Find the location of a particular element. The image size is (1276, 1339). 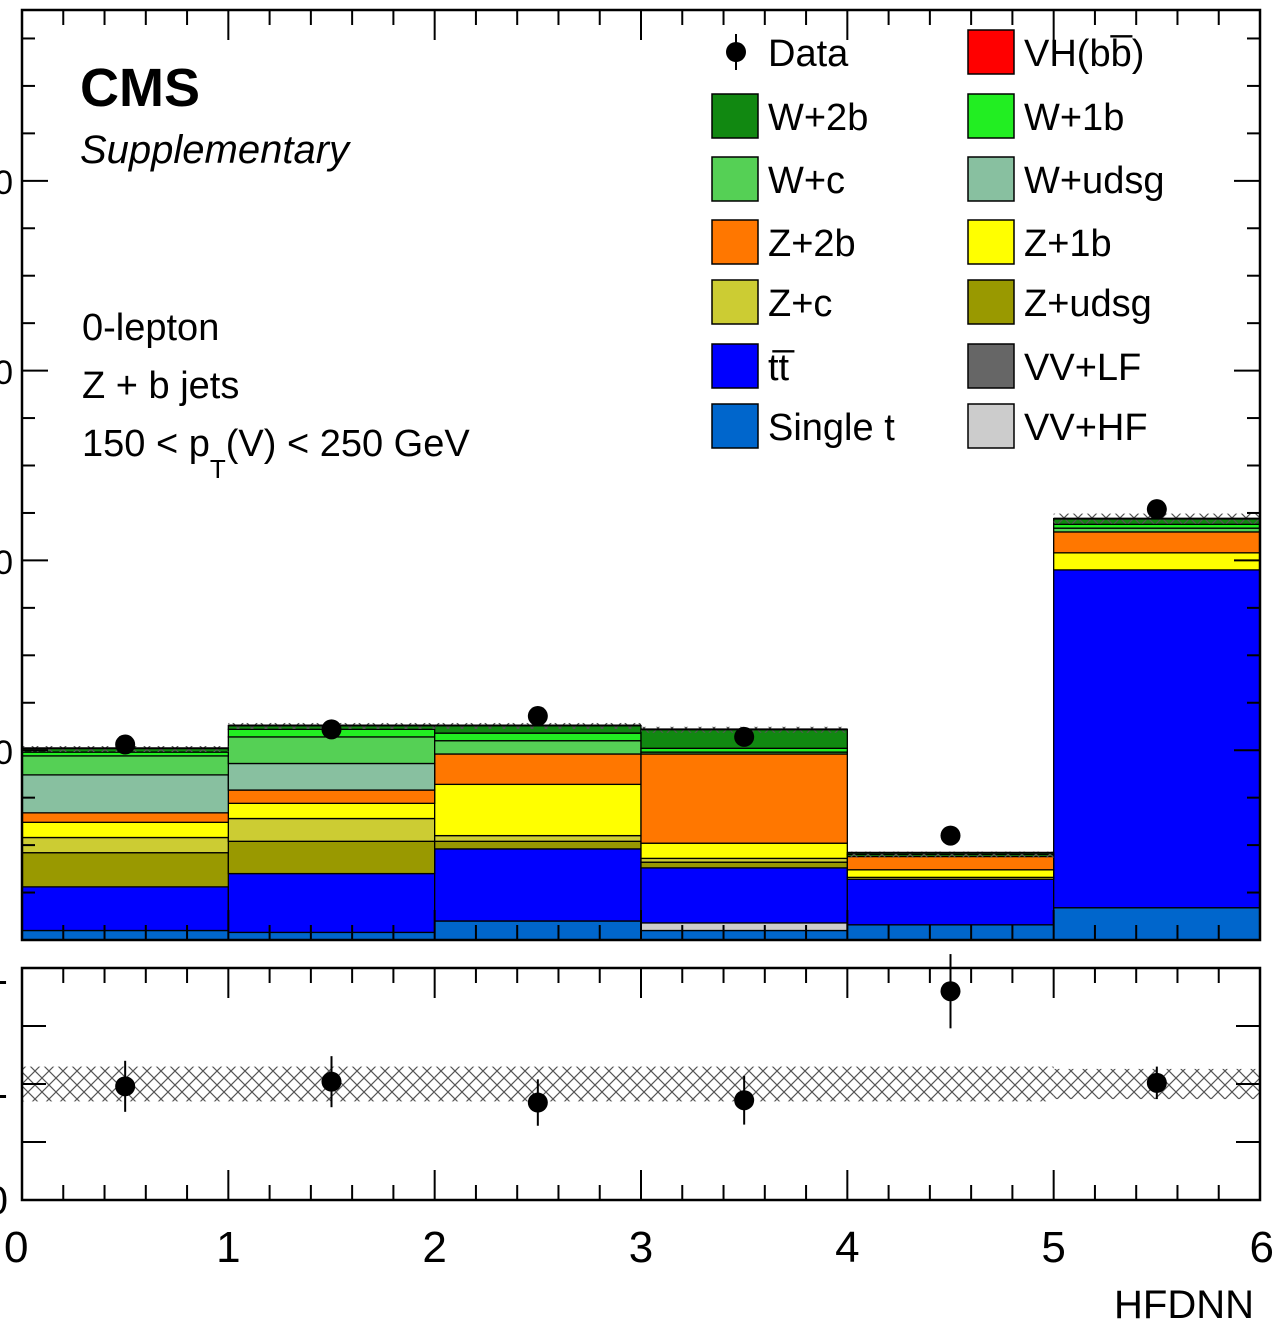

legend-label: VV+LF is located at coordinates (1082, 368).